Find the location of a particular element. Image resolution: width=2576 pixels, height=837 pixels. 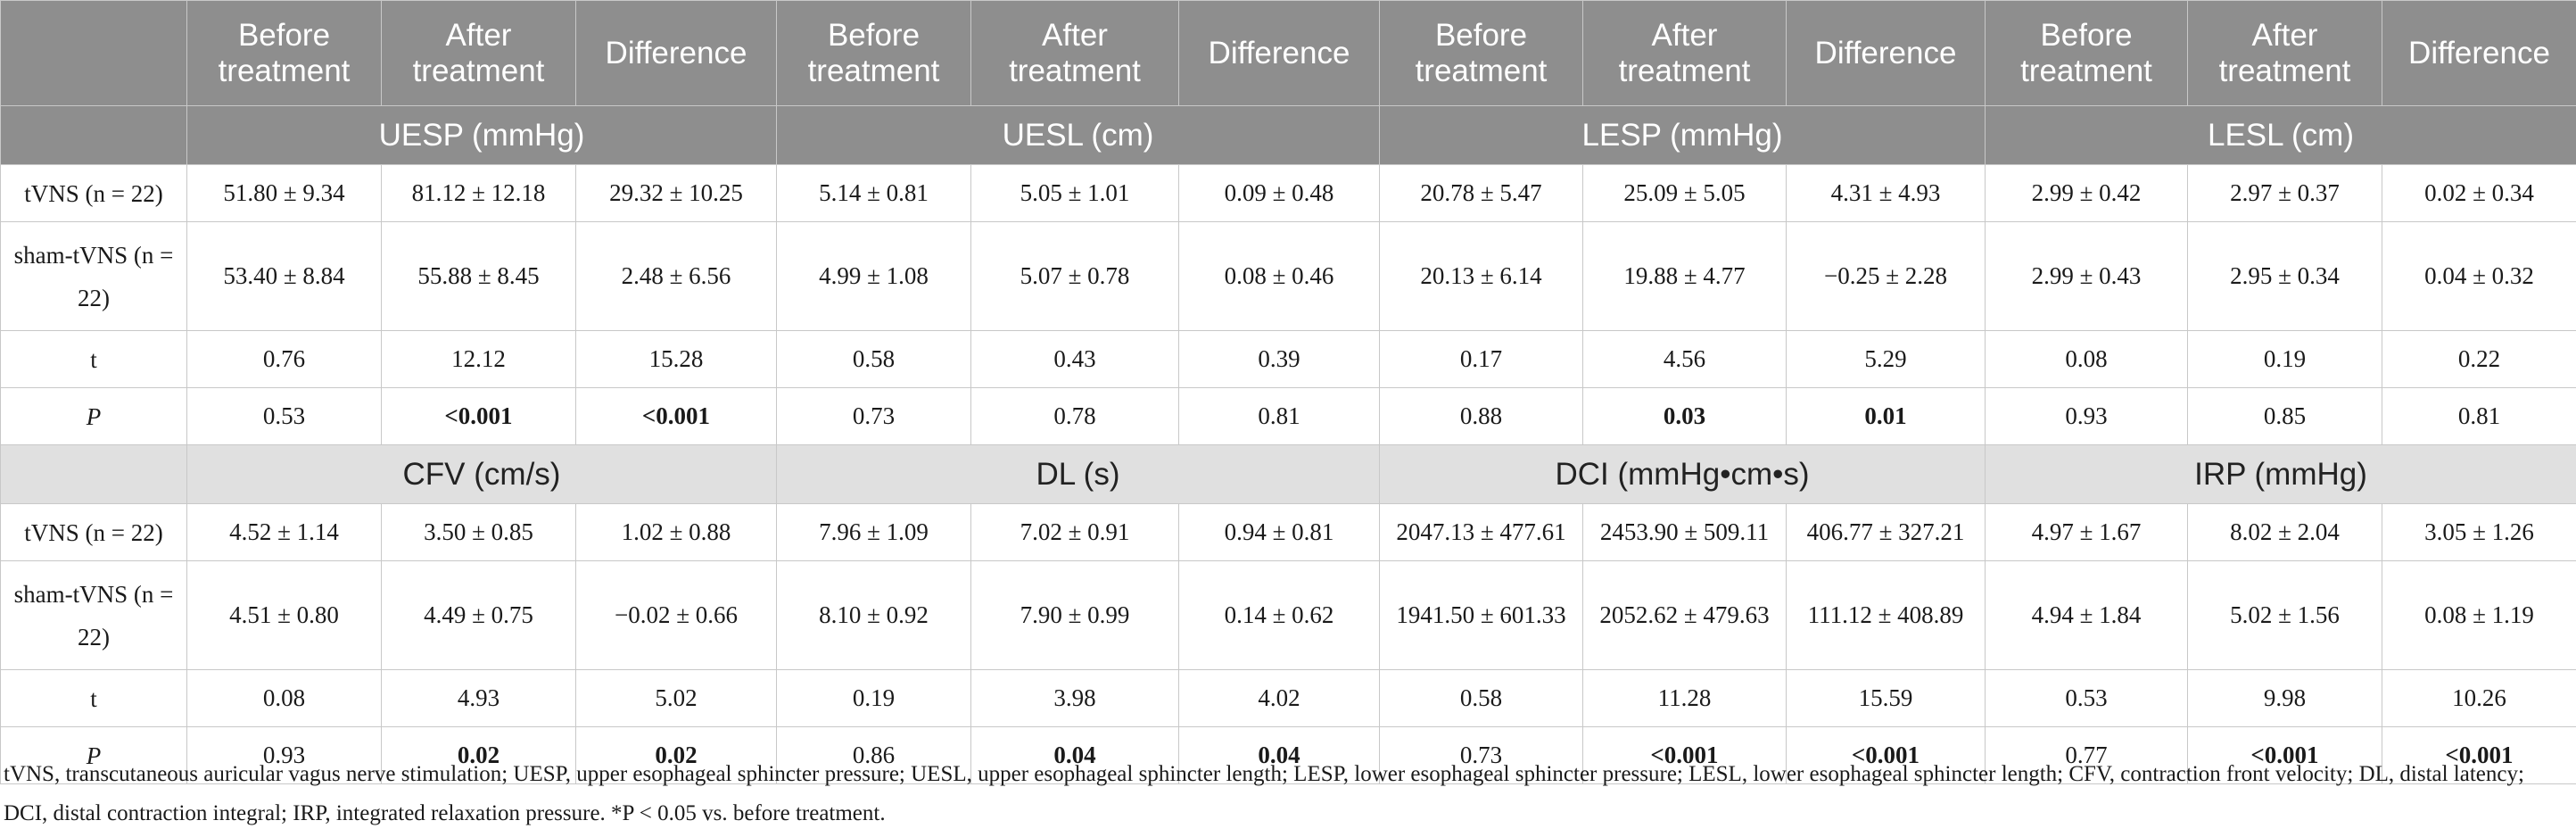

table-cell: 0.78 is located at coordinates (1075, 416).